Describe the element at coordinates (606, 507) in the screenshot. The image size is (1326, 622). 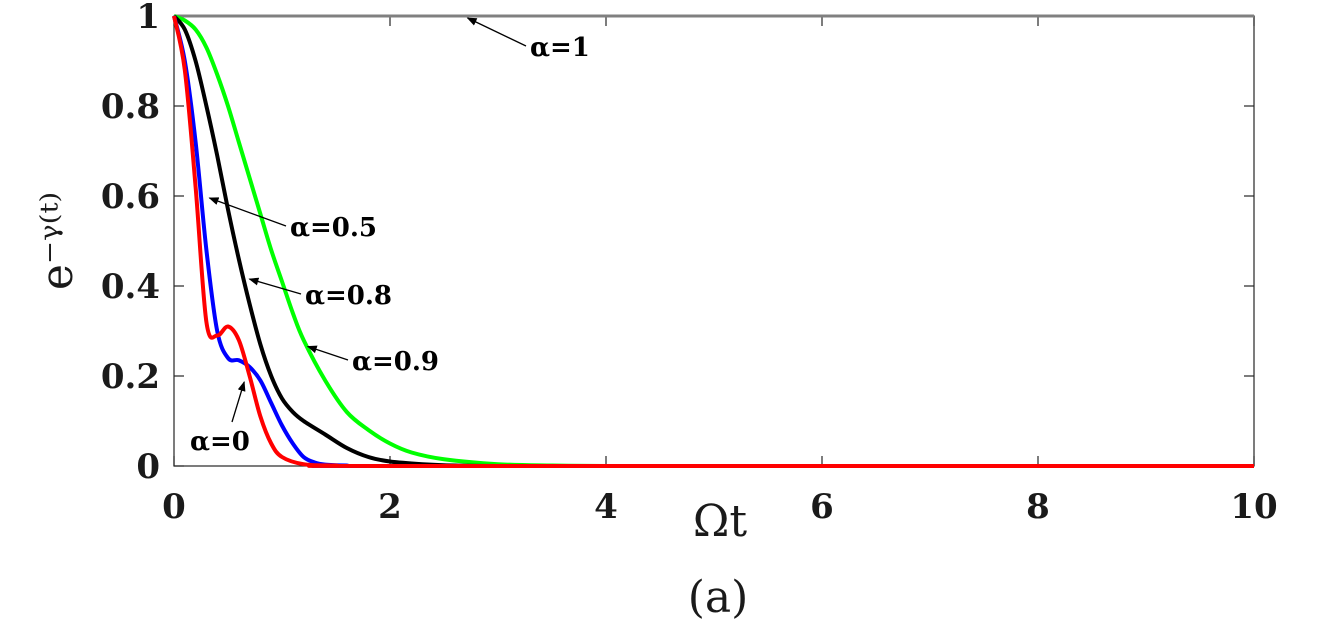
I see `x-tick-label: 4` at that location.